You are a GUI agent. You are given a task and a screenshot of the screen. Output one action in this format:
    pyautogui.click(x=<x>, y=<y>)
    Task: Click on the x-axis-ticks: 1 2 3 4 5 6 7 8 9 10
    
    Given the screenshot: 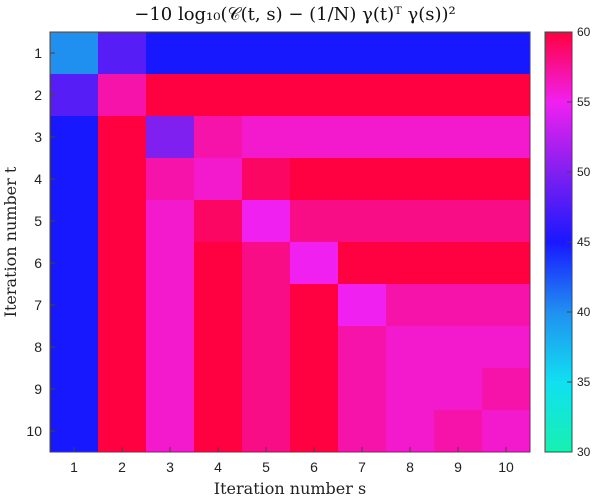 What is the action you would take?
    pyautogui.click(x=292, y=461)
    